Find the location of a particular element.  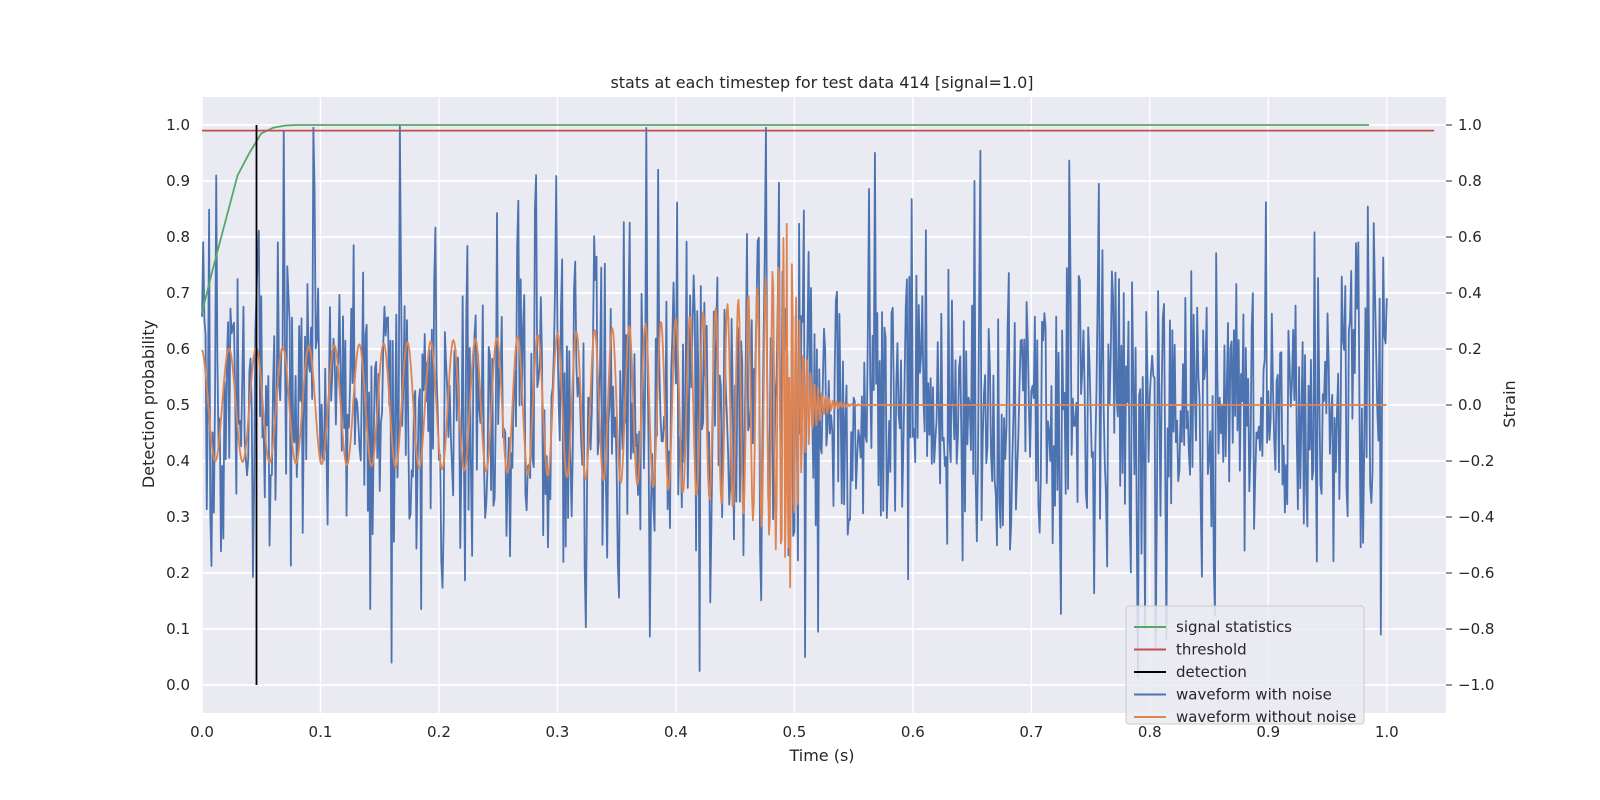

legend-label: waveform with noise is located at coordinates (1254, 695).